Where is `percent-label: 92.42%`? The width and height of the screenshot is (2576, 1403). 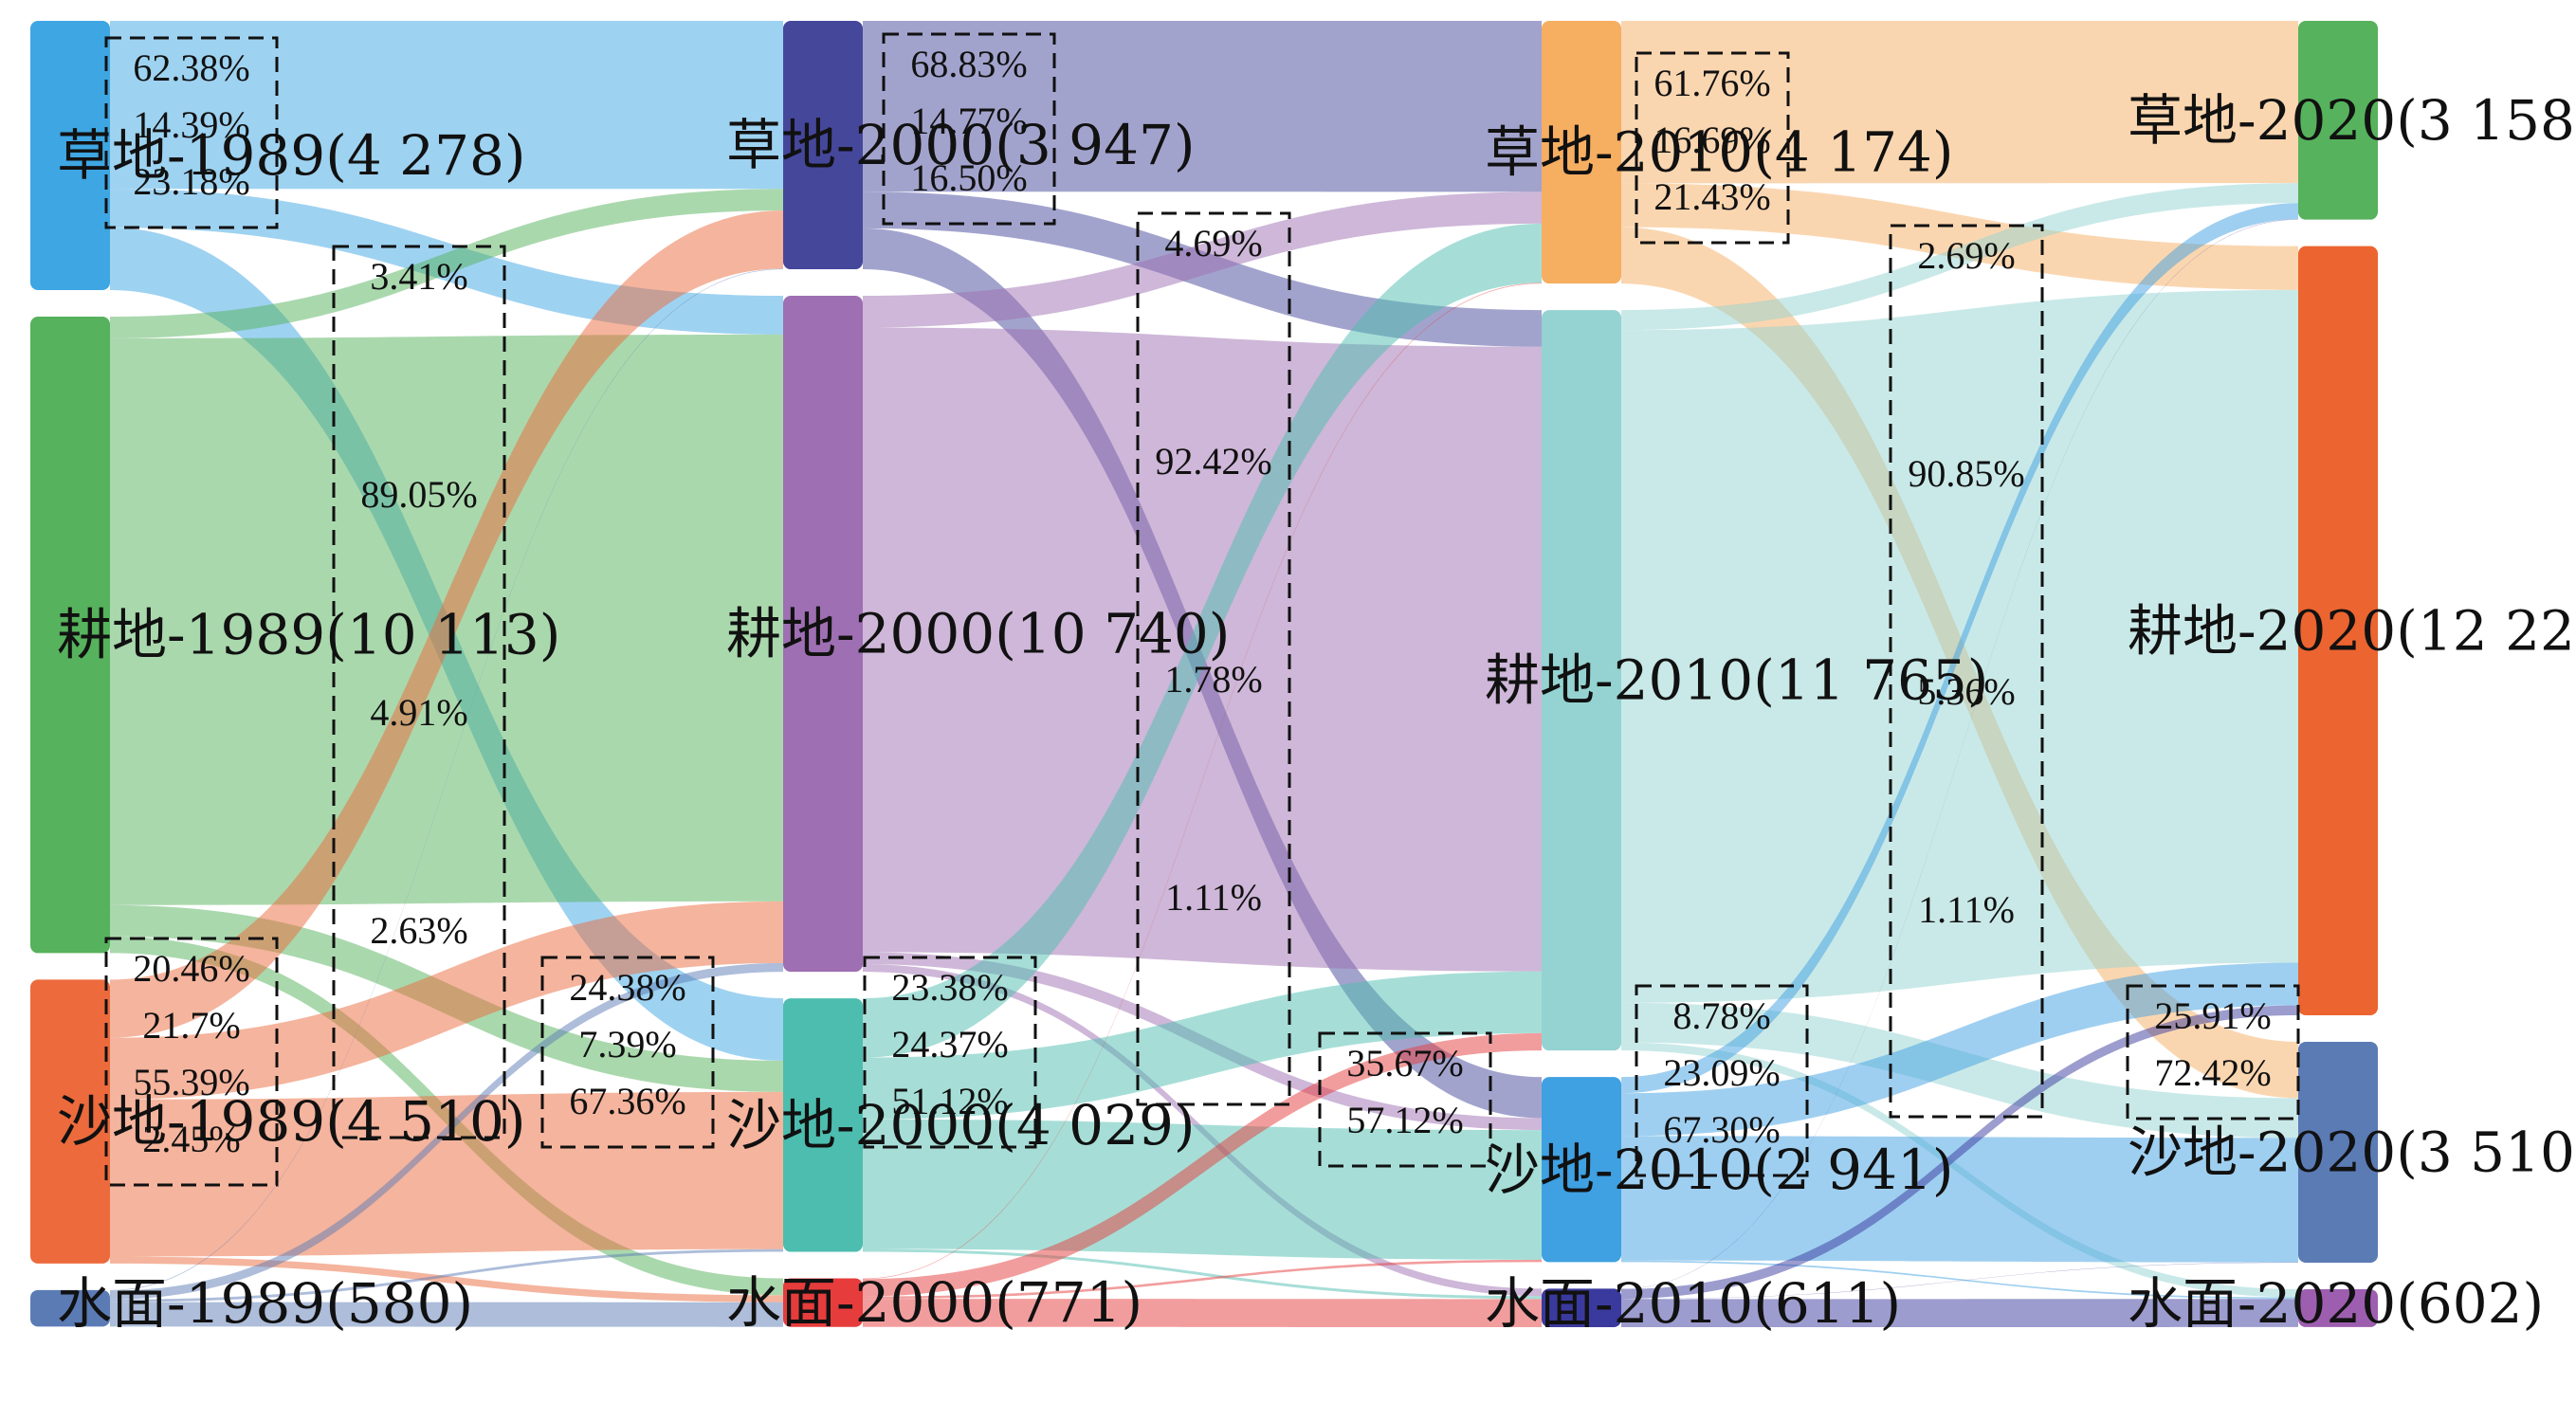
percent-label: 92.42% is located at coordinates (1213, 461).